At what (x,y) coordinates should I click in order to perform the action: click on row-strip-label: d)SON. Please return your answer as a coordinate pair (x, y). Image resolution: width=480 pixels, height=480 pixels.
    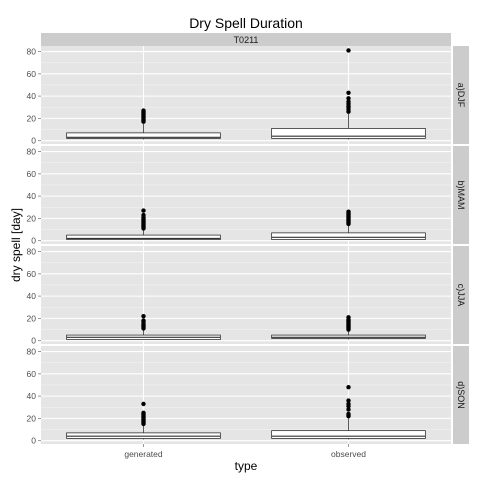
    Looking at the image, I should click on (461, 395).